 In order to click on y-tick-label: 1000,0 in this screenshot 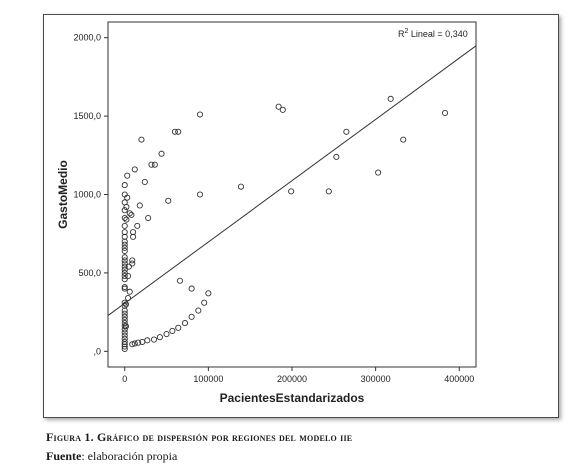, I will do `click(87, 195)`.